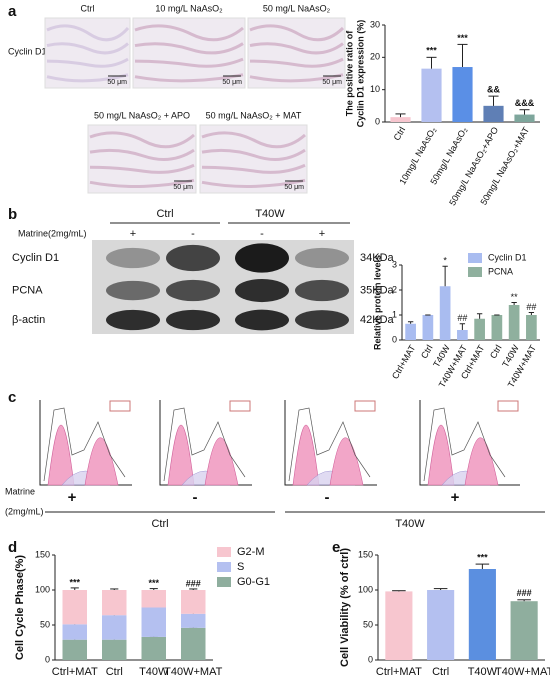  Describe the element at coordinates (483, 672) in the screenshot. I see `x-tick-label: T40W` at that location.